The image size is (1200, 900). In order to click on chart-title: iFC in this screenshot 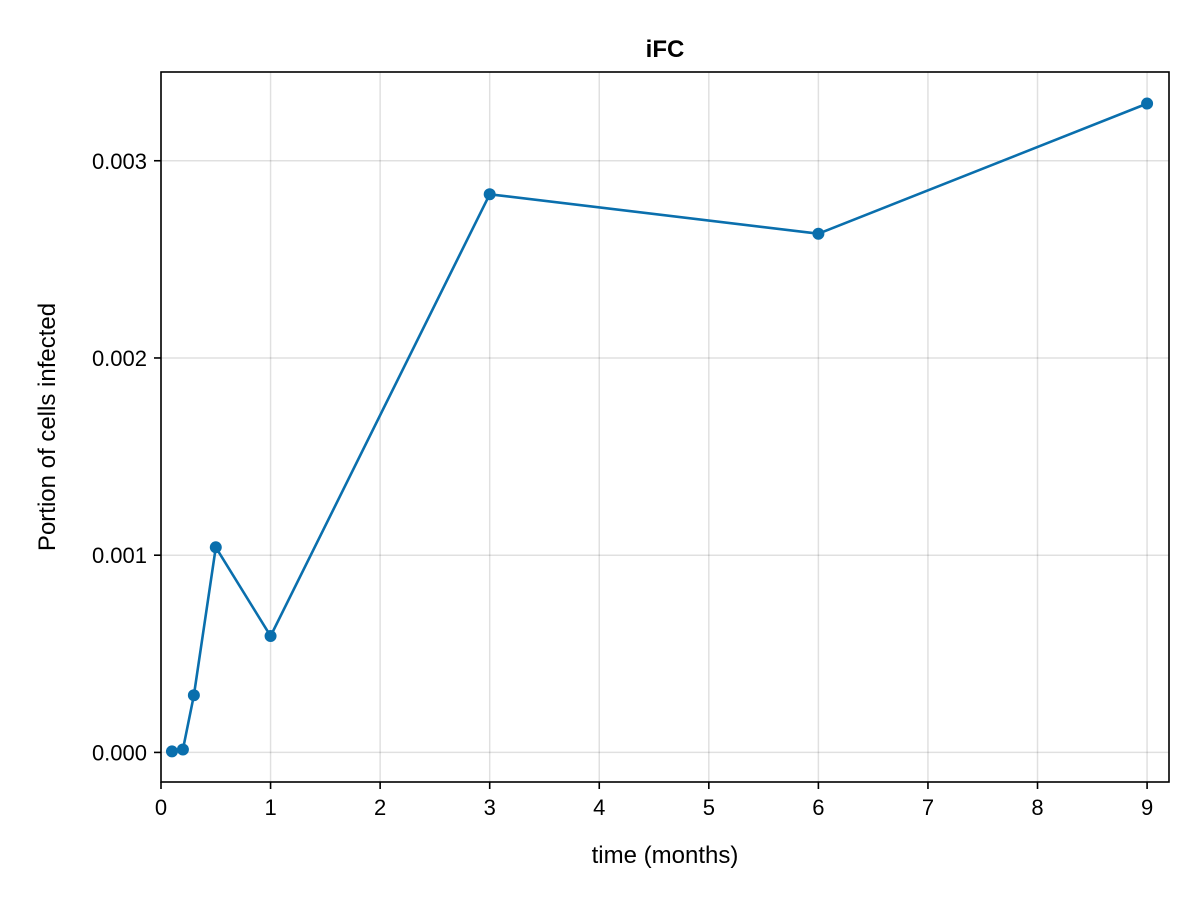, I will do `click(665, 49)`.